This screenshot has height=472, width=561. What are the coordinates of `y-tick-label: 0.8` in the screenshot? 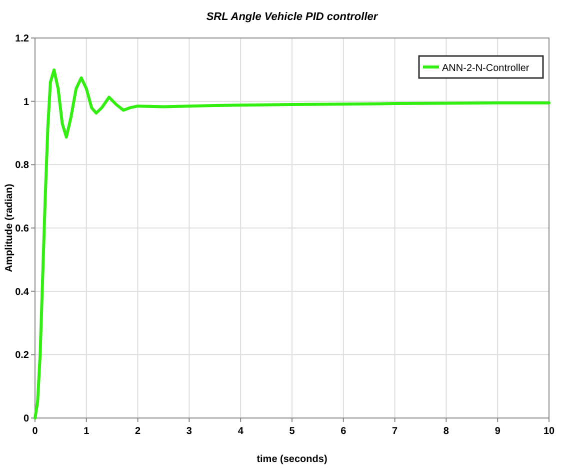 It's located at (22, 166).